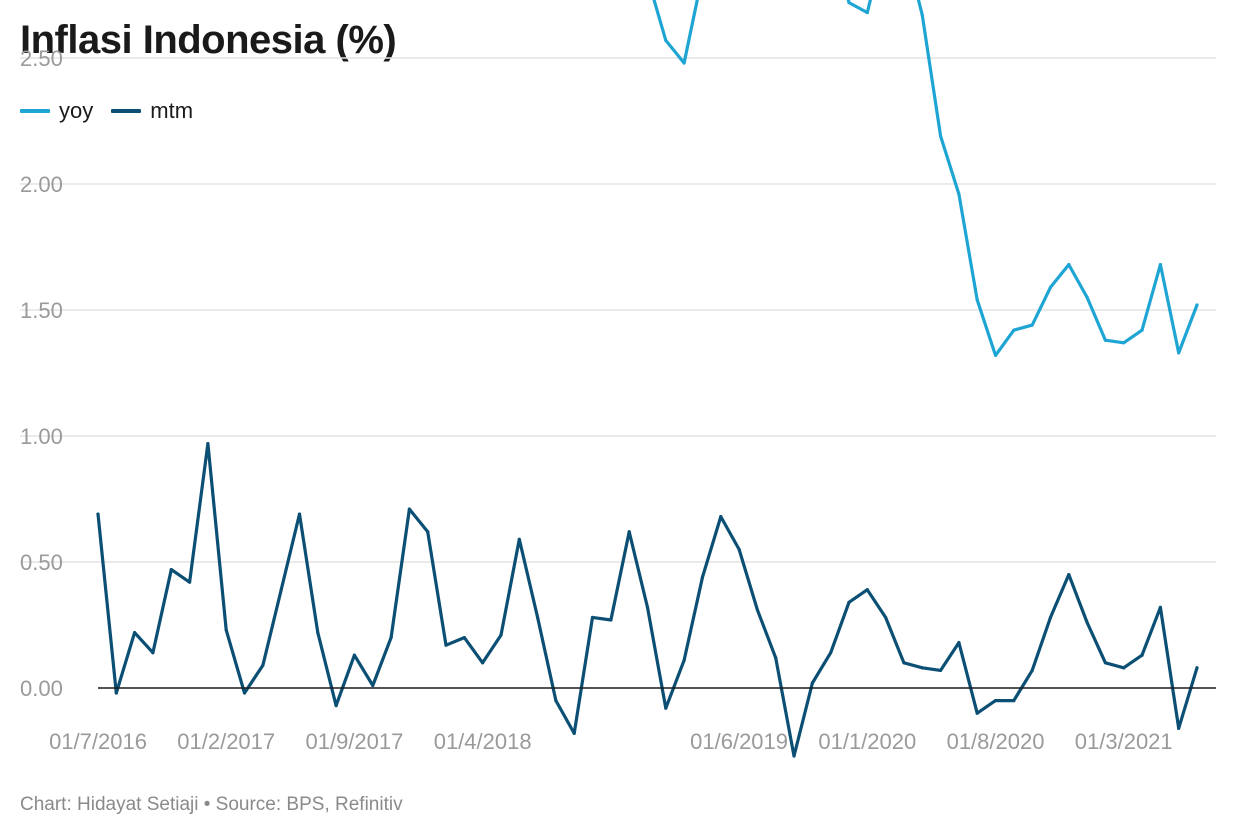  Describe the element at coordinates (226, 741) in the screenshot. I see `x-tick-label: 01/2/2017` at that location.